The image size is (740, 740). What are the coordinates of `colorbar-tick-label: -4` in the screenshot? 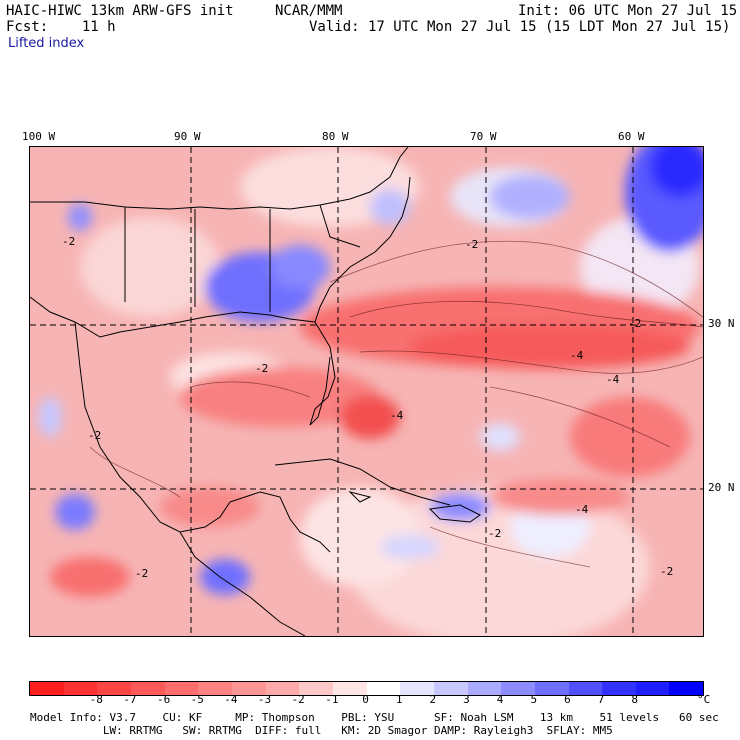 It's located at (231, 699).